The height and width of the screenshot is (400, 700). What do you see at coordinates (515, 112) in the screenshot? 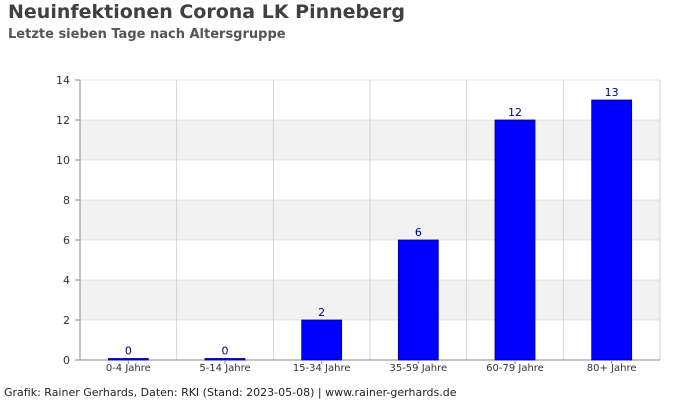
I see `data-label: 12` at bounding box center [515, 112].